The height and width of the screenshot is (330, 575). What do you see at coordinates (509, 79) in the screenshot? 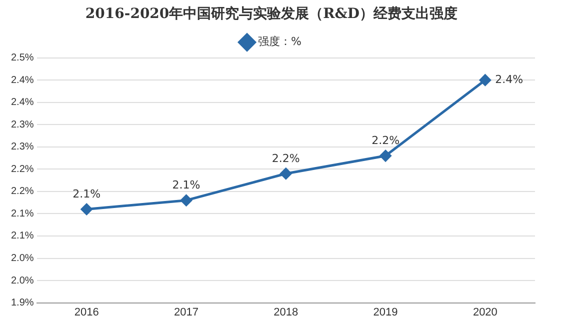
I see `data-label: 2.4%` at bounding box center [509, 79].